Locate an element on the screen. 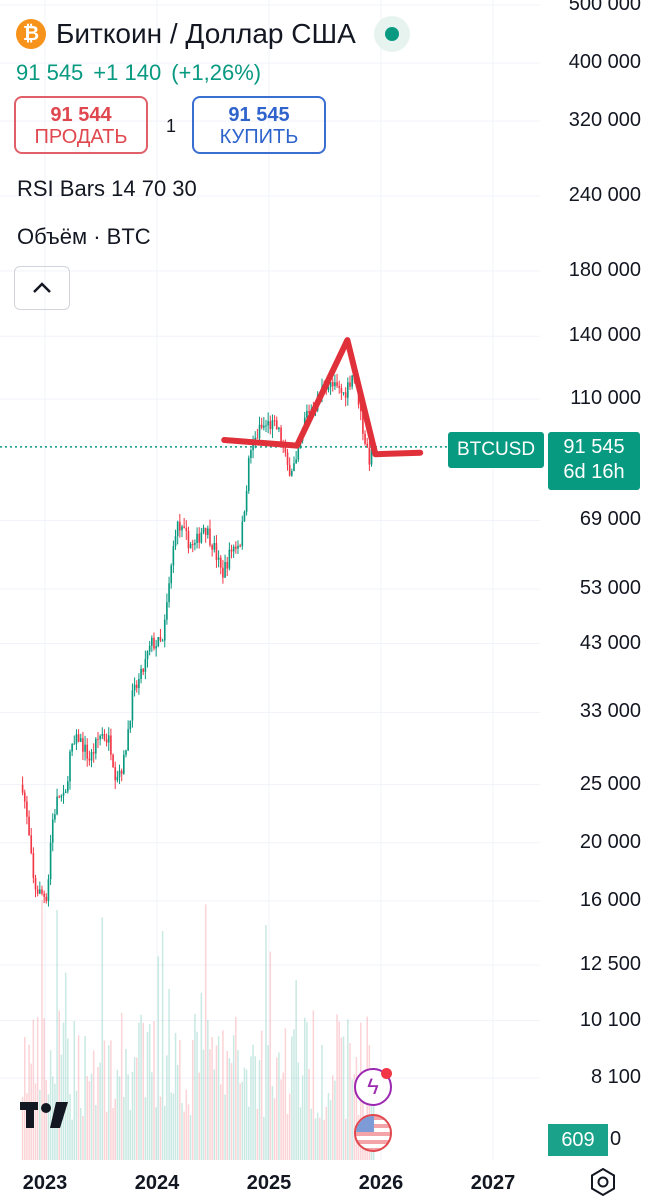  order-quantity: 1 is located at coordinates (171, 126).